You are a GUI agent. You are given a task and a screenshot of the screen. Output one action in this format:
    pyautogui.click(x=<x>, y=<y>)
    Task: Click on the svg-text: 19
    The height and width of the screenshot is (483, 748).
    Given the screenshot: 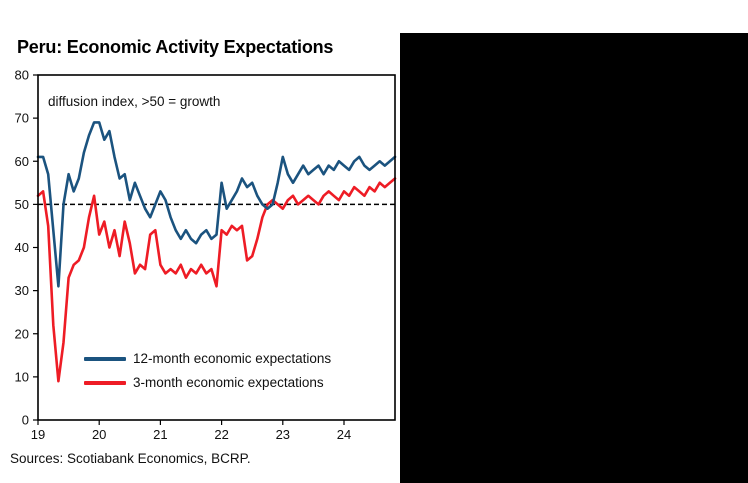 What is the action you would take?
    pyautogui.click(x=38, y=434)
    